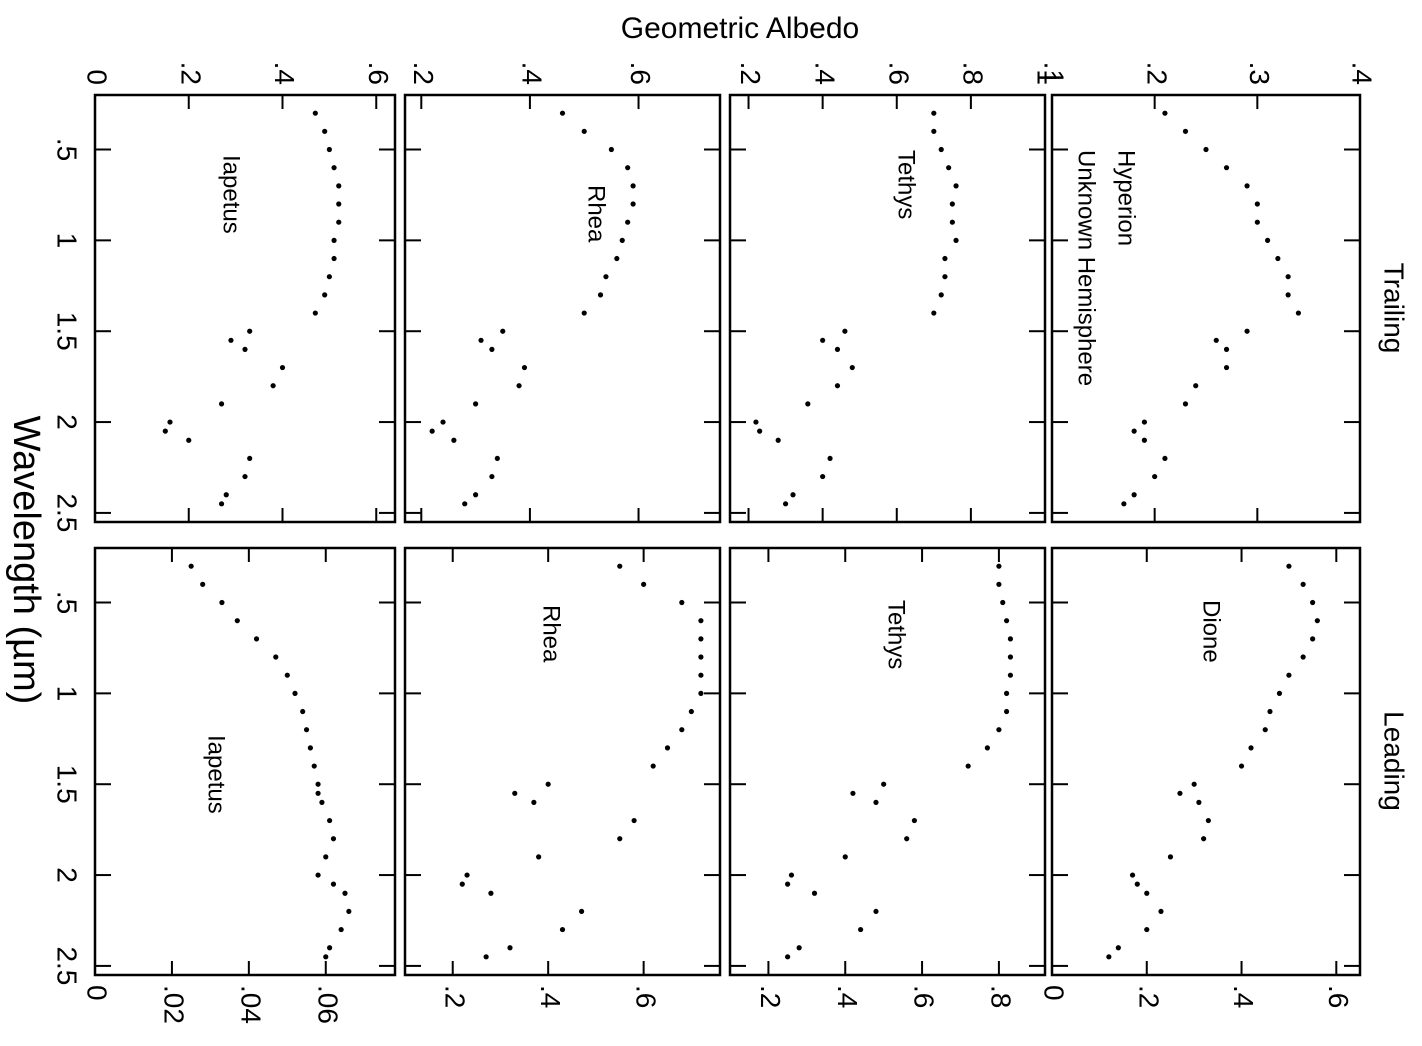 The image size is (1422, 1046). What do you see at coordinates (250, 1004) in the screenshot?
I see `y-tick-label: .04` at bounding box center [250, 1004].